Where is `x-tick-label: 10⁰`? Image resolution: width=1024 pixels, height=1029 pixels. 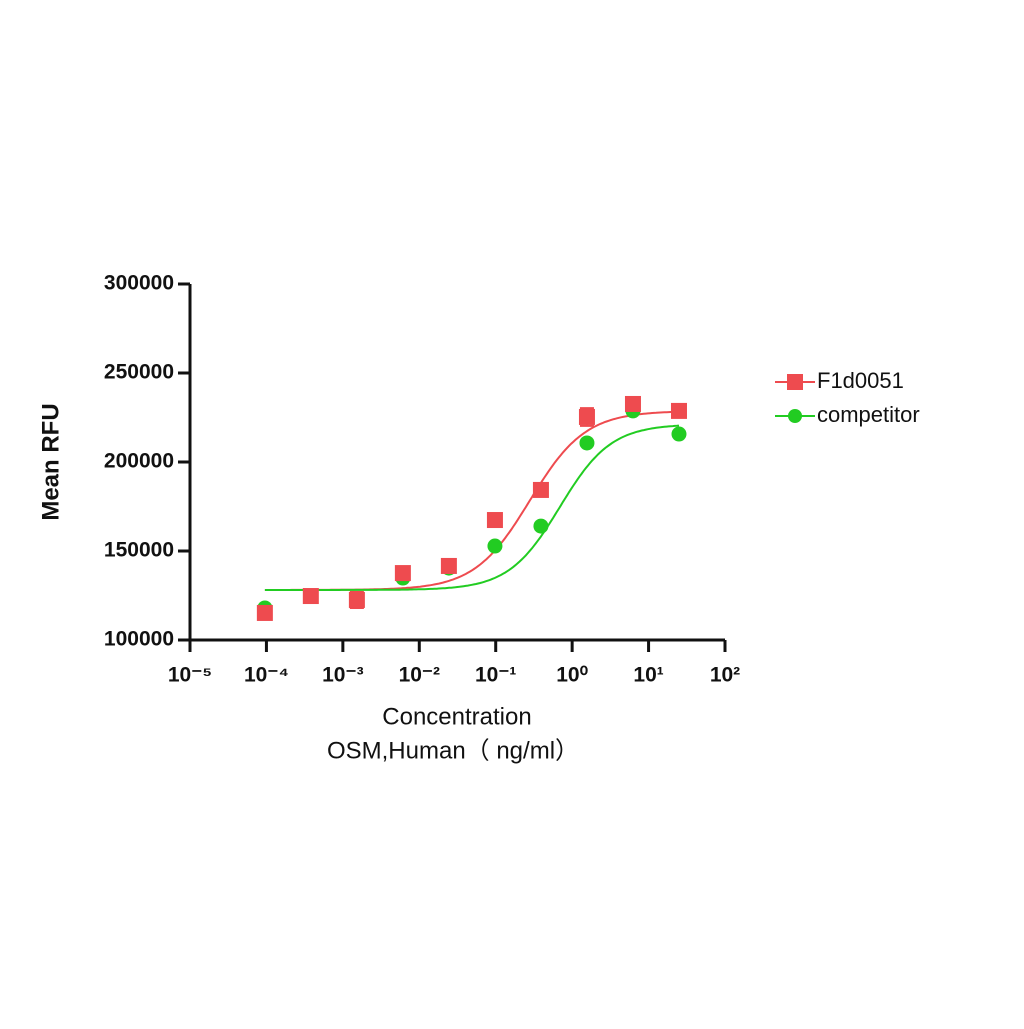 x-tick-label: 10⁰ is located at coordinates (572, 675).